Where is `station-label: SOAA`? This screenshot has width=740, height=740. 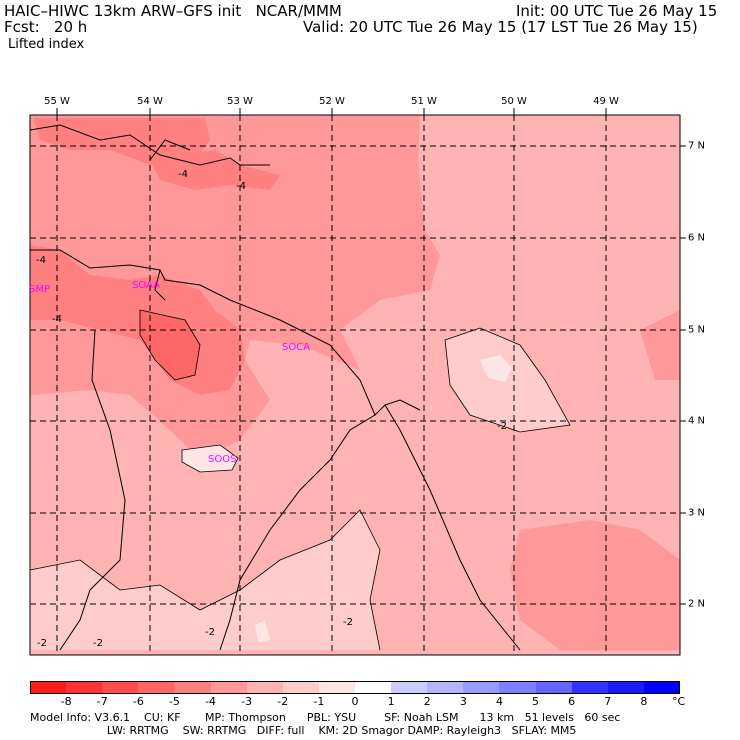 station-label: SOAA is located at coordinates (146, 285).